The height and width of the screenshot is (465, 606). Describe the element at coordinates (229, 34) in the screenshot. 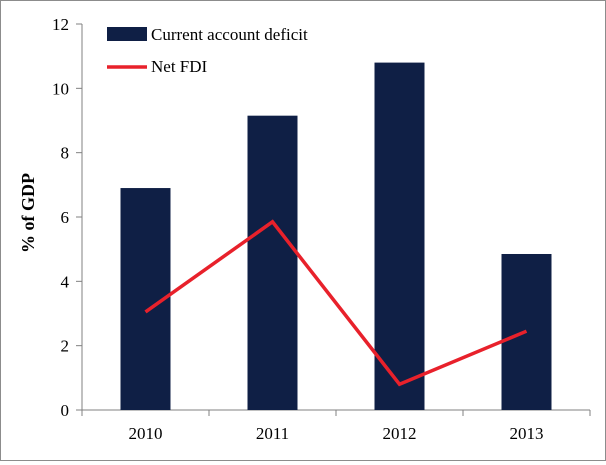

I see `legend-label-current-account-deficit: Current account deficit` at that location.